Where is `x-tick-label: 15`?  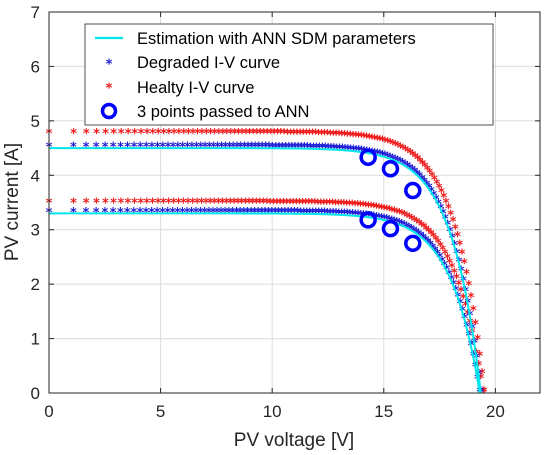 x-tick-label: 15 is located at coordinates (383, 411).